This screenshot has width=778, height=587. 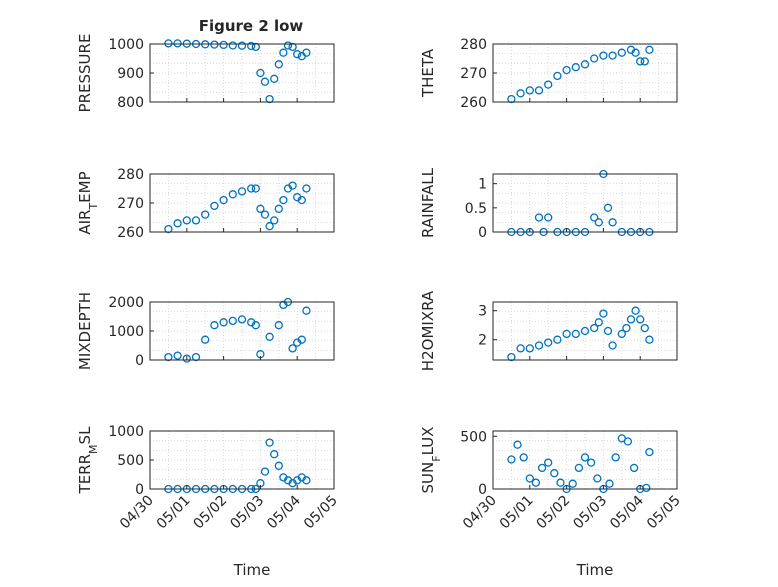 I want to click on y-tick-label: 260, so click(x=473, y=103).